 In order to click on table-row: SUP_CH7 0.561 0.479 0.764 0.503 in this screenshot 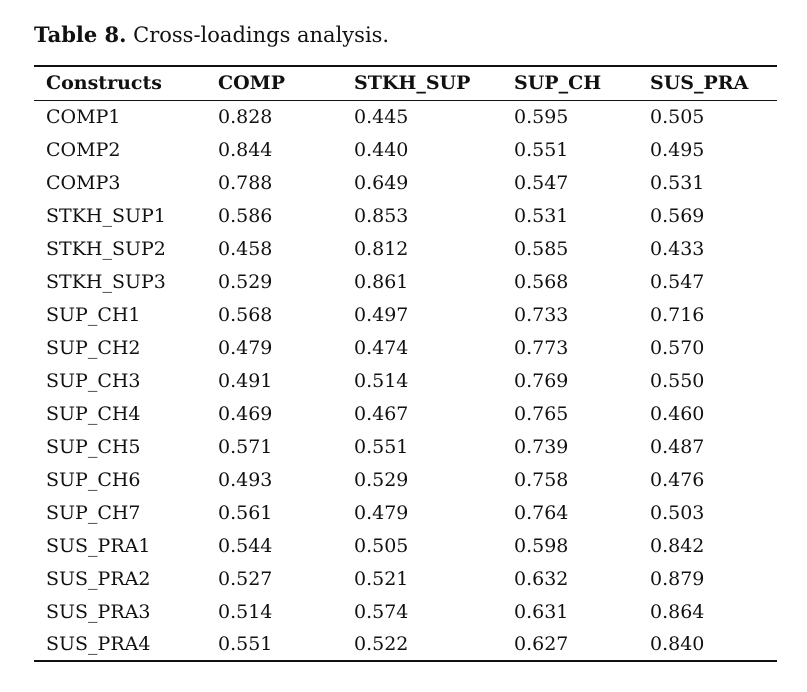, I will do `click(405, 512)`.